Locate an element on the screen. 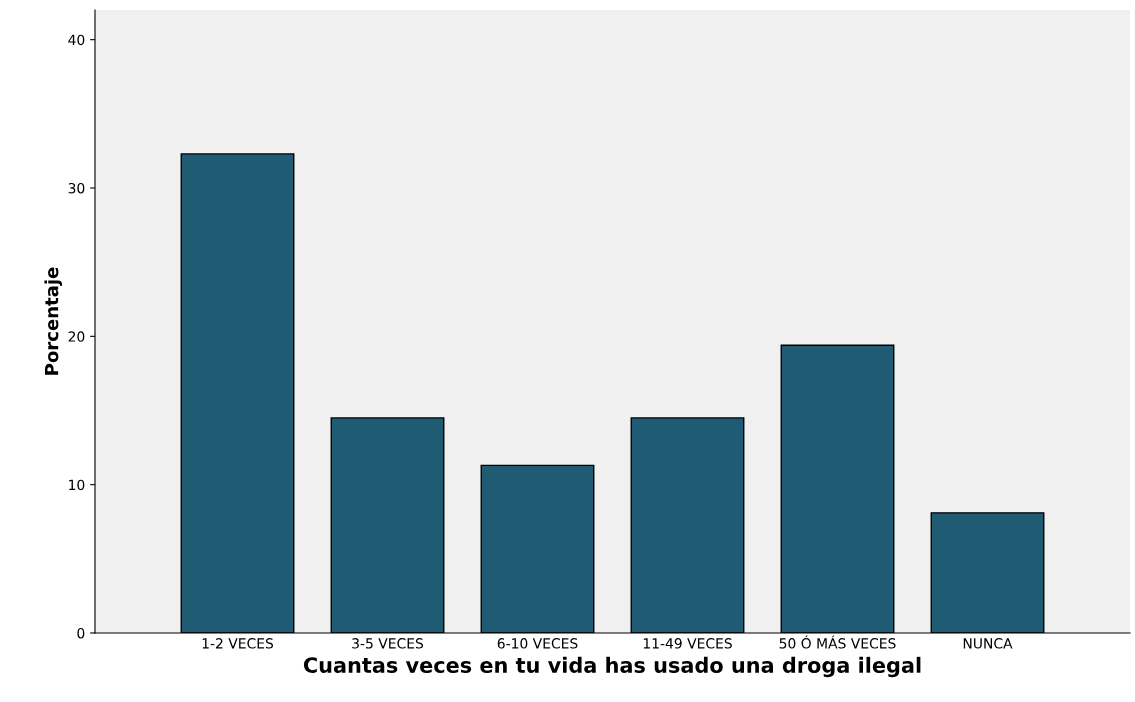  x-tick-label: 6-10 VECES is located at coordinates (537, 643).